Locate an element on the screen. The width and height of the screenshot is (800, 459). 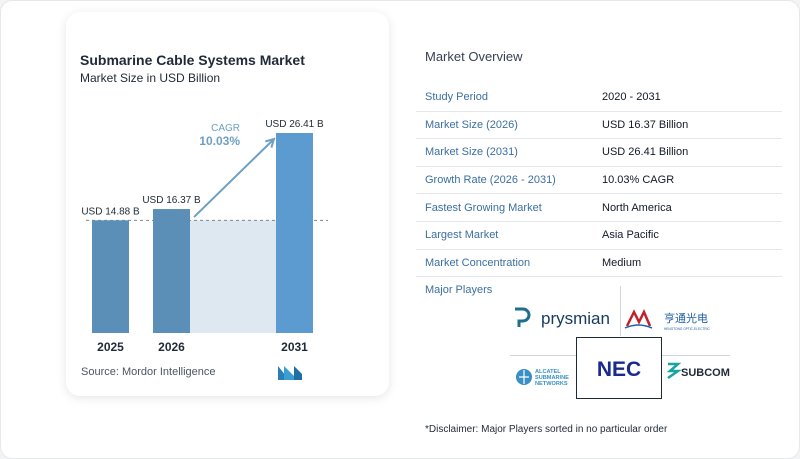
overview-row: Study Period 2020 - 2031 is located at coordinates (599, 98).